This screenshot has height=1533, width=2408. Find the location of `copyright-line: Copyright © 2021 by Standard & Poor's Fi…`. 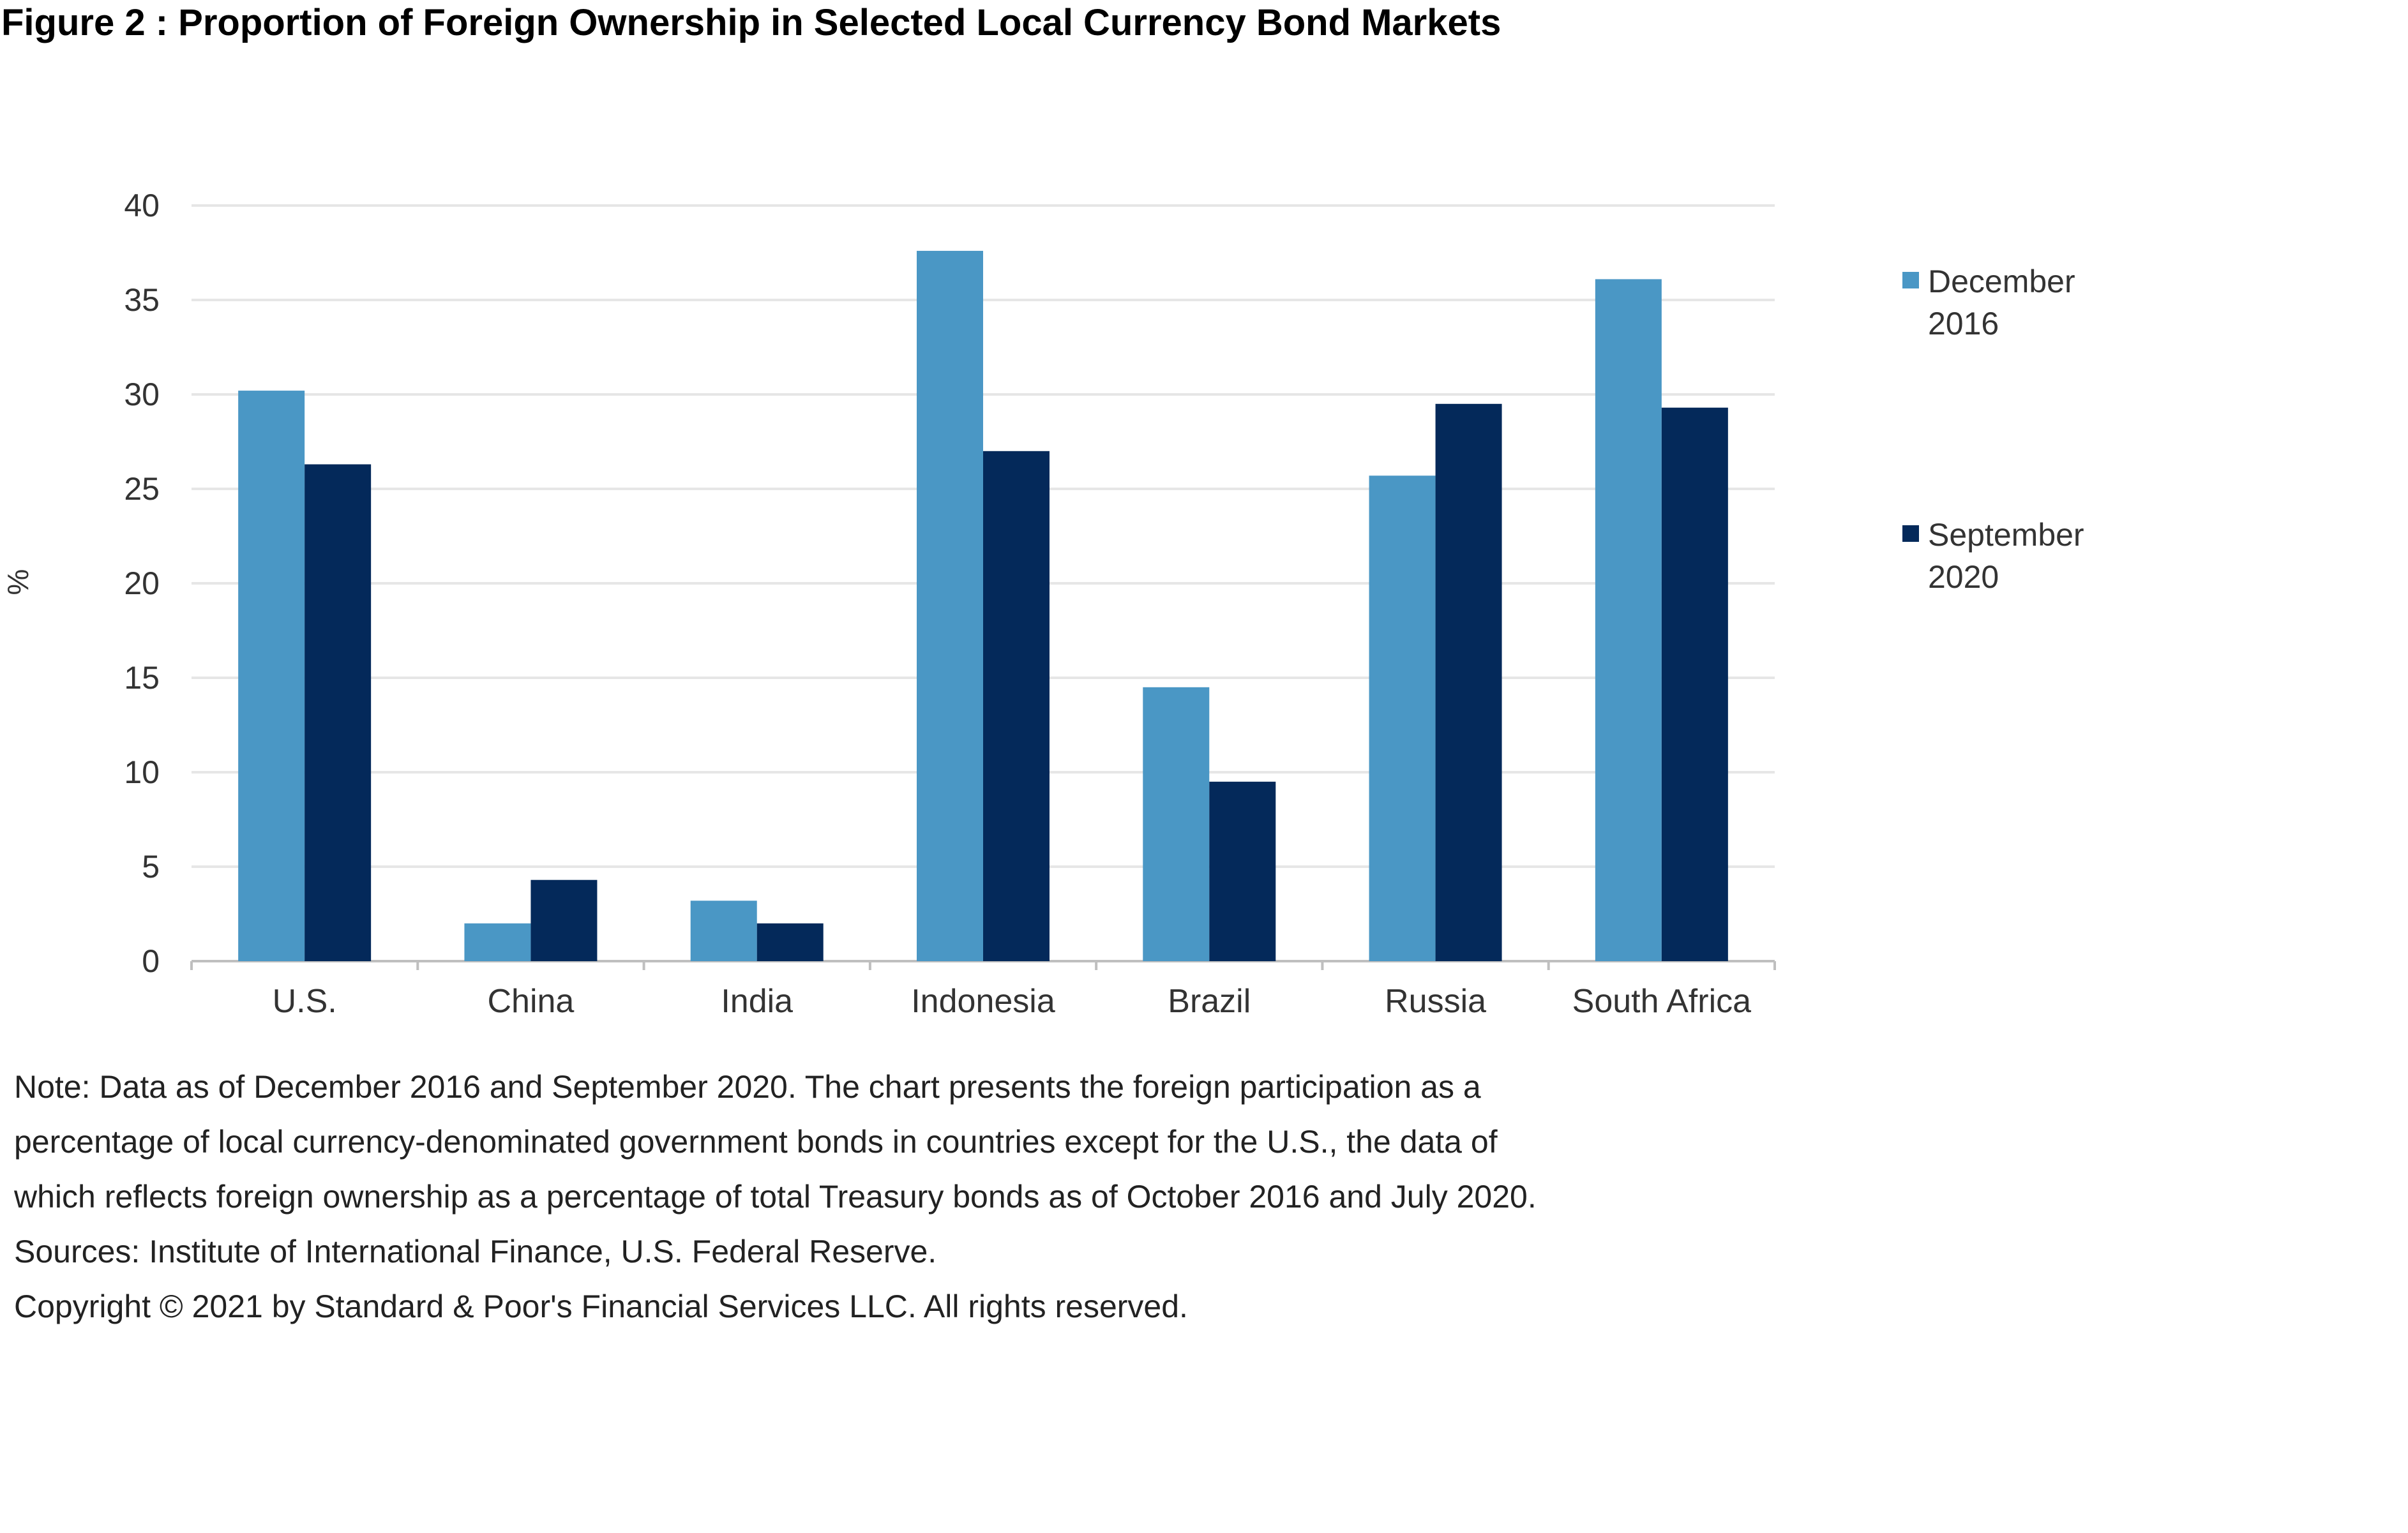

copyright-line: Copyright © 2021 by Standard & Poor's Fi… is located at coordinates (601, 1306).